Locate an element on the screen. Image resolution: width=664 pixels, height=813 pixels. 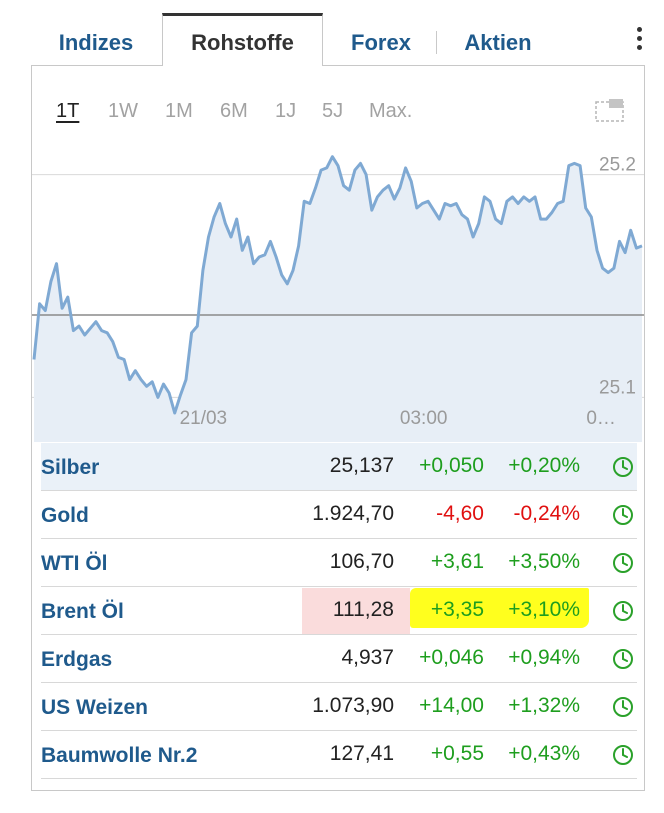
range-6m: 6M is located at coordinates (234, 111).